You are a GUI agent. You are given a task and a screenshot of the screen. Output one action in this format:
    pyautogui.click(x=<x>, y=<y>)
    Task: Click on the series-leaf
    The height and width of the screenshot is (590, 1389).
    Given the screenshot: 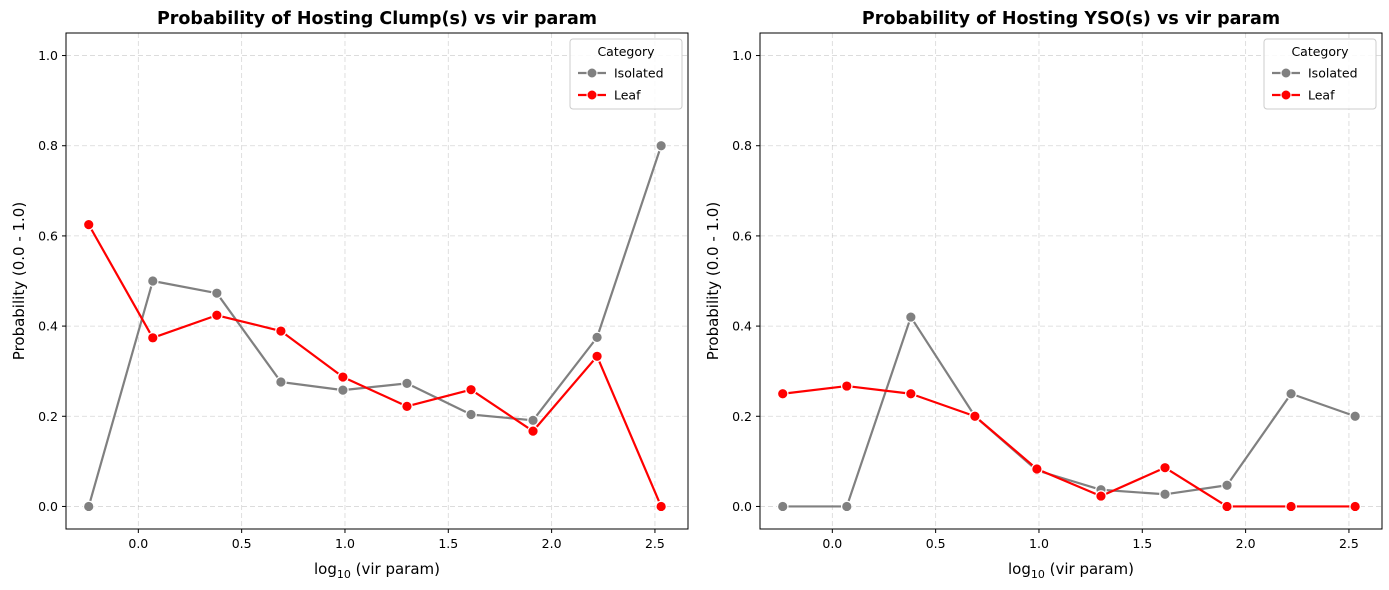 What is the action you would take?
    pyautogui.click(x=1068, y=446)
    